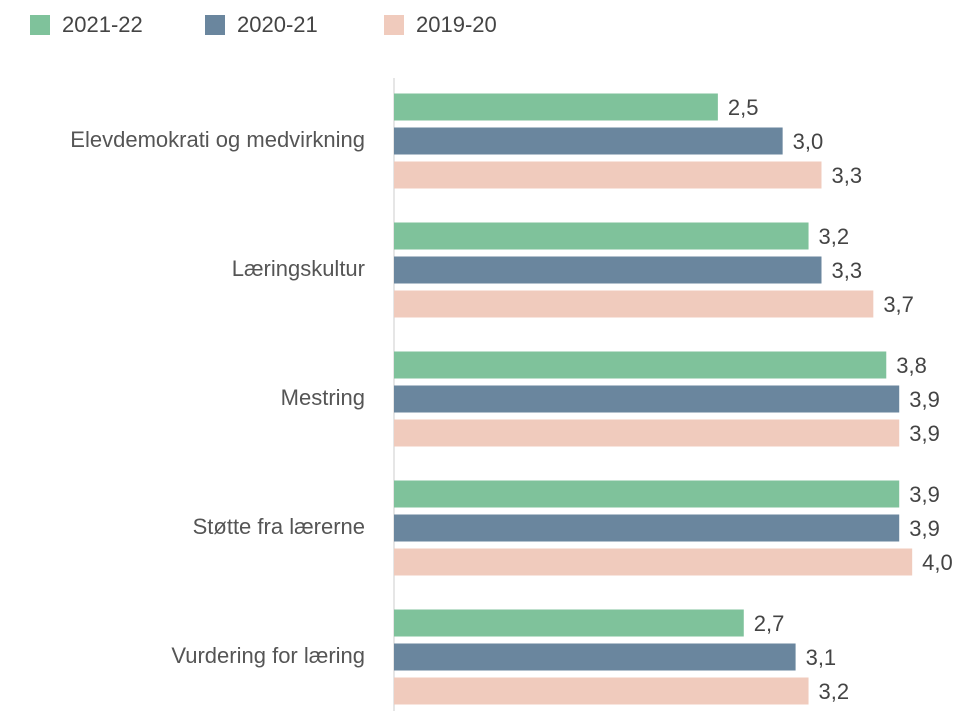 The height and width of the screenshot is (711, 964). I want to click on y-tick-label: Elevdemokrati og medvirkning, so click(217, 139).